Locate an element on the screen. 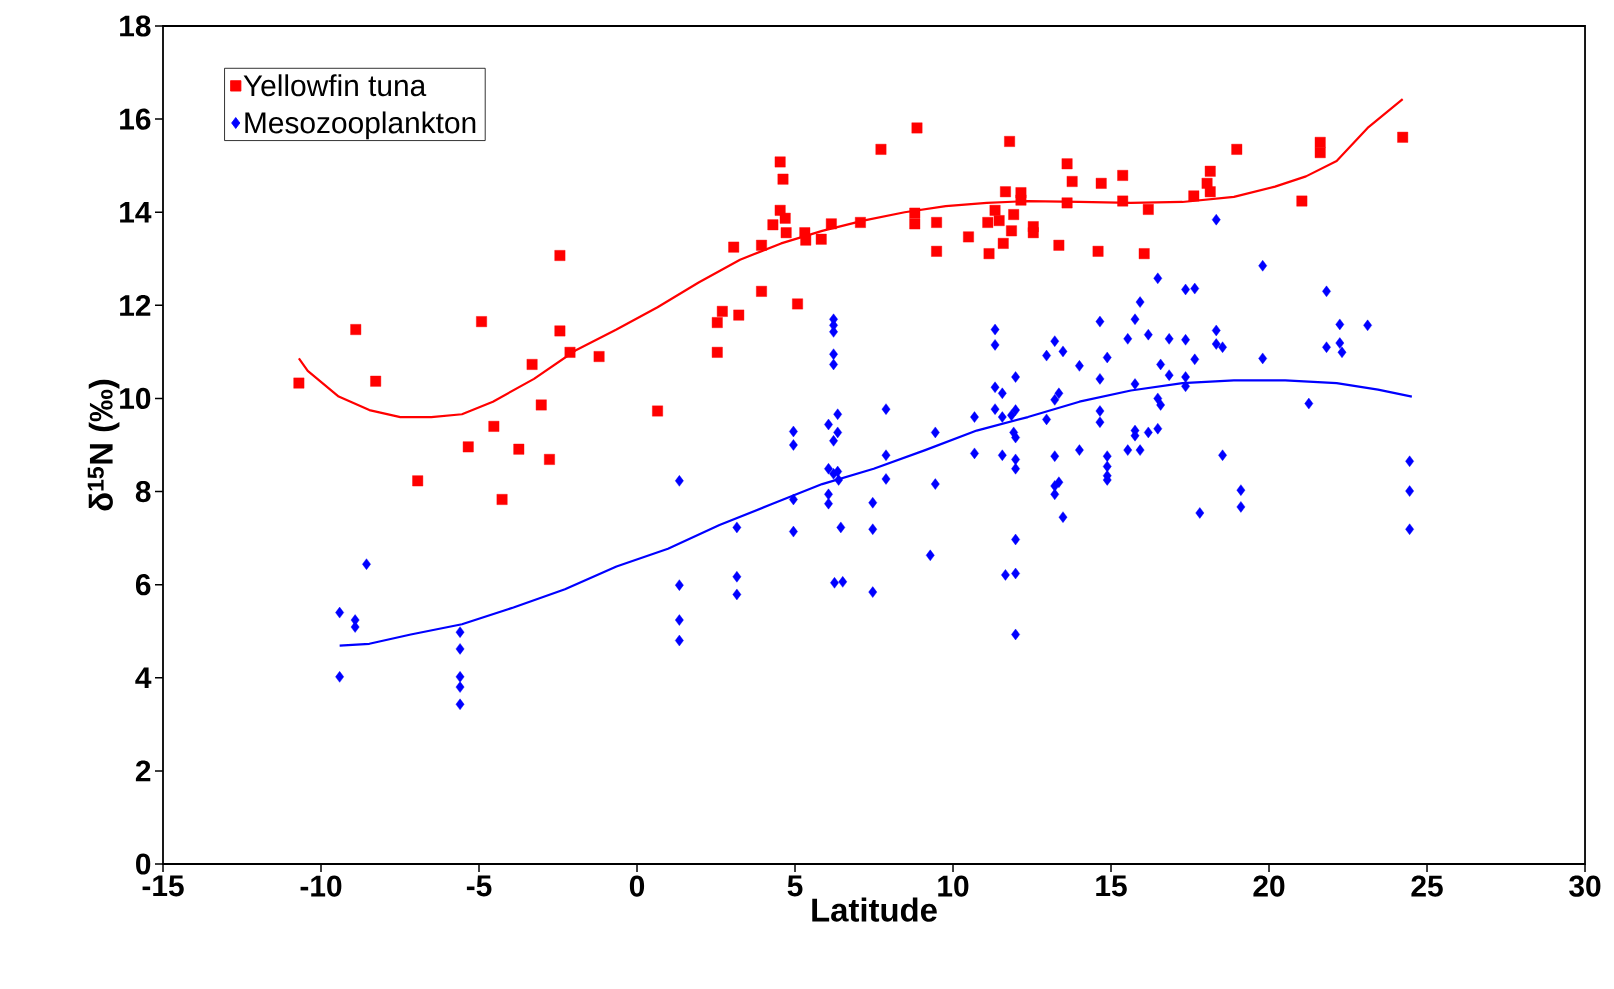 The width and height of the screenshot is (1614, 989). x-tick-label: -15 is located at coordinates (163, 886).